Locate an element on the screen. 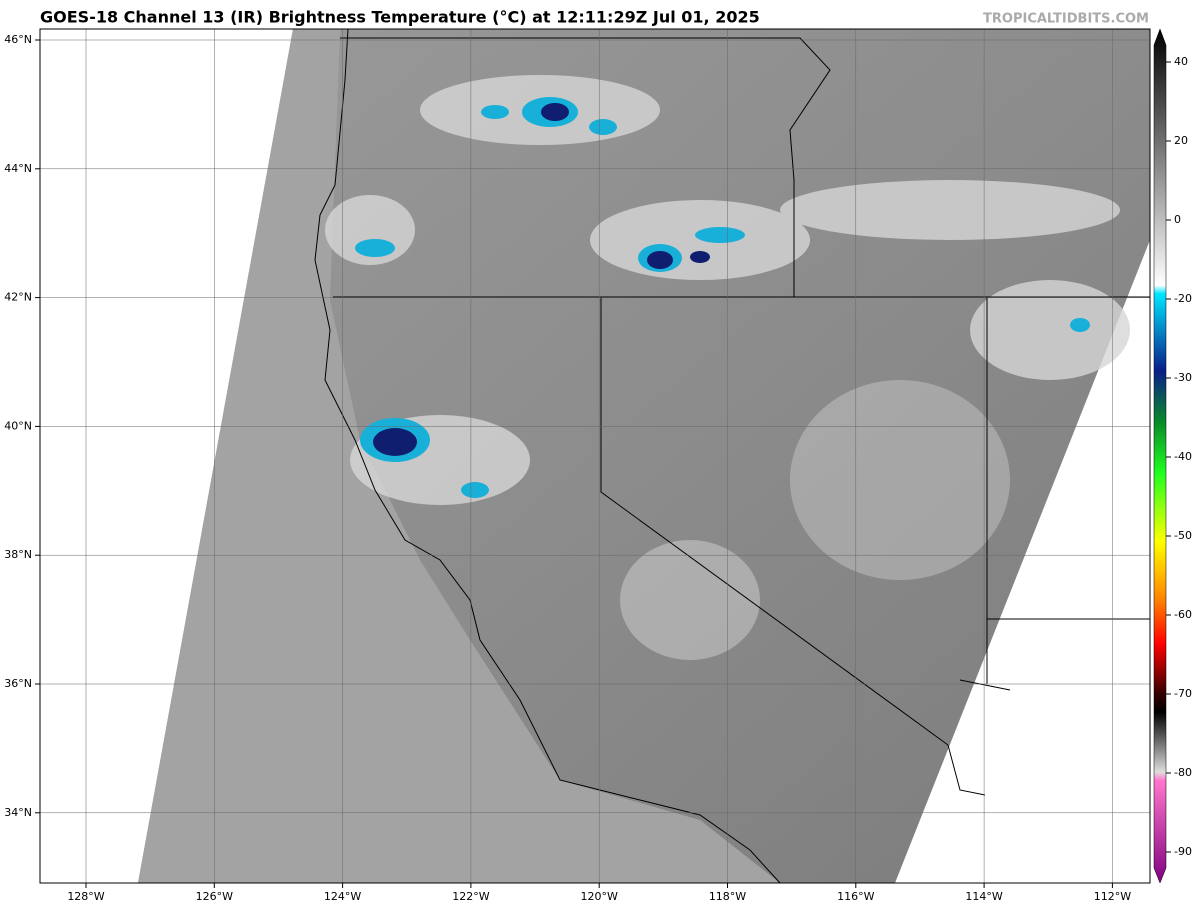  colorbar-tick-label: 20 is located at coordinates (1181, 140).